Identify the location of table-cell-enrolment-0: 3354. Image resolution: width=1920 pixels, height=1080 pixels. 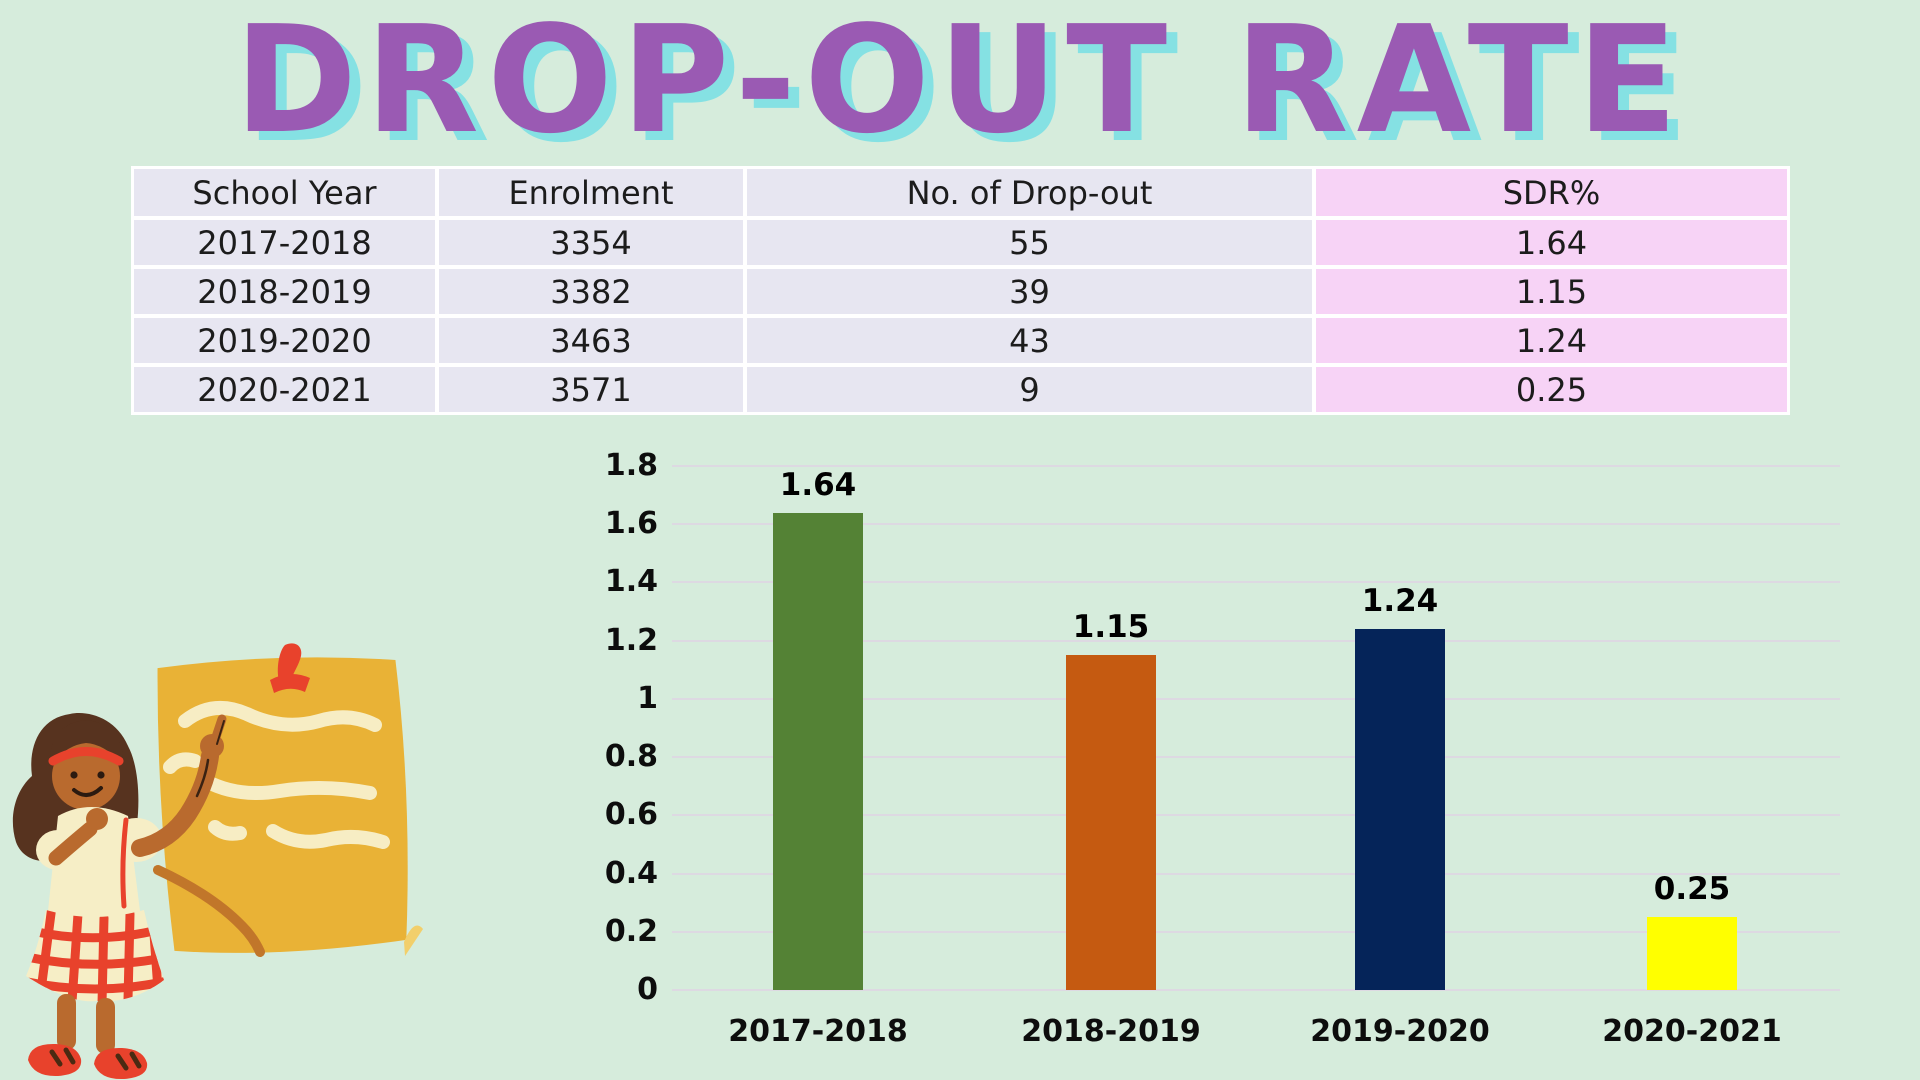
(591, 242).